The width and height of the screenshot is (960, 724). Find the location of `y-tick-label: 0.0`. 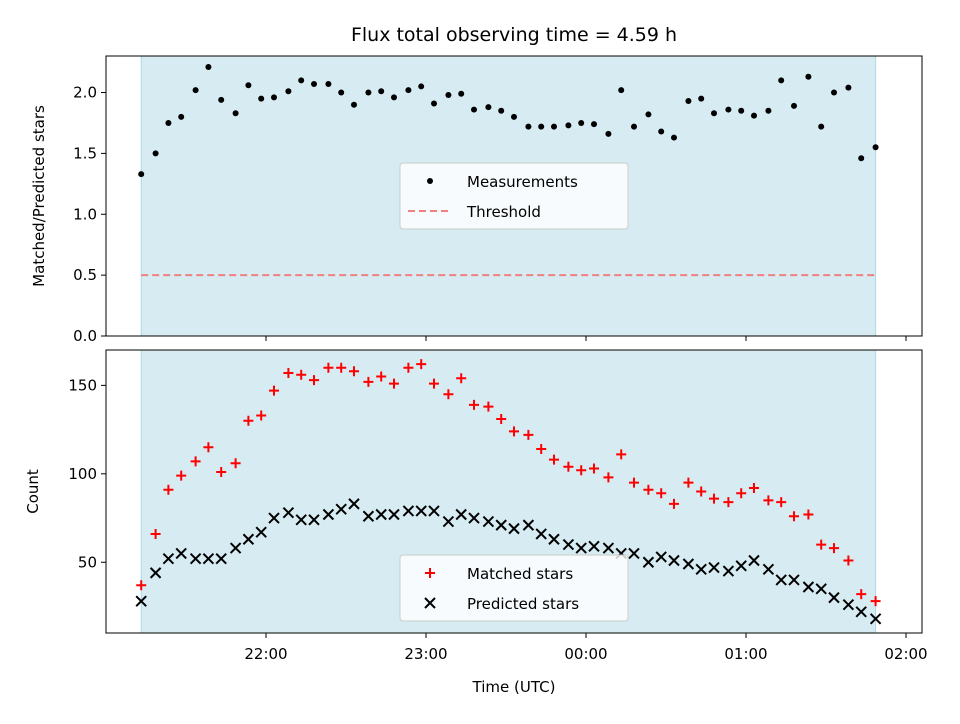

y-tick-label: 0.0 is located at coordinates (85, 336).